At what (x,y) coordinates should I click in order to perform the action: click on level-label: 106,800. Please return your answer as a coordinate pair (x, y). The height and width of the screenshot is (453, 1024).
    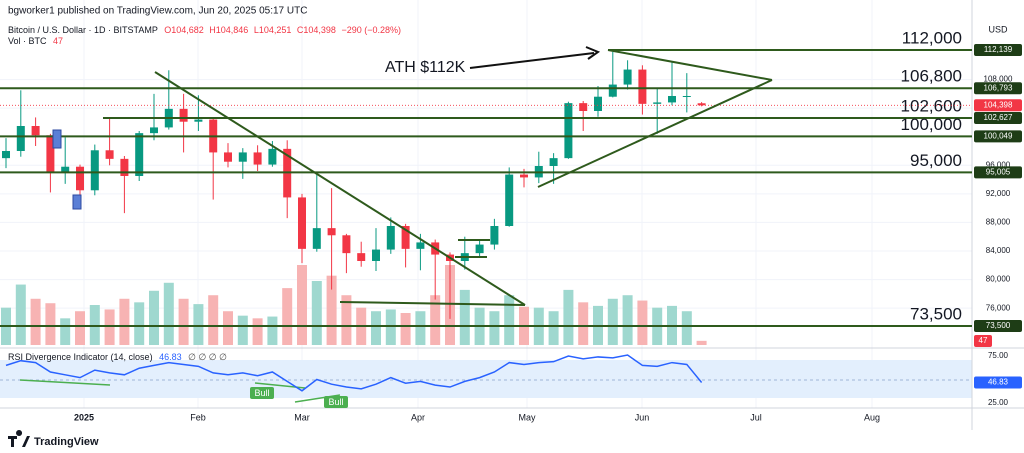
    Looking at the image, I should click on (931, 76).